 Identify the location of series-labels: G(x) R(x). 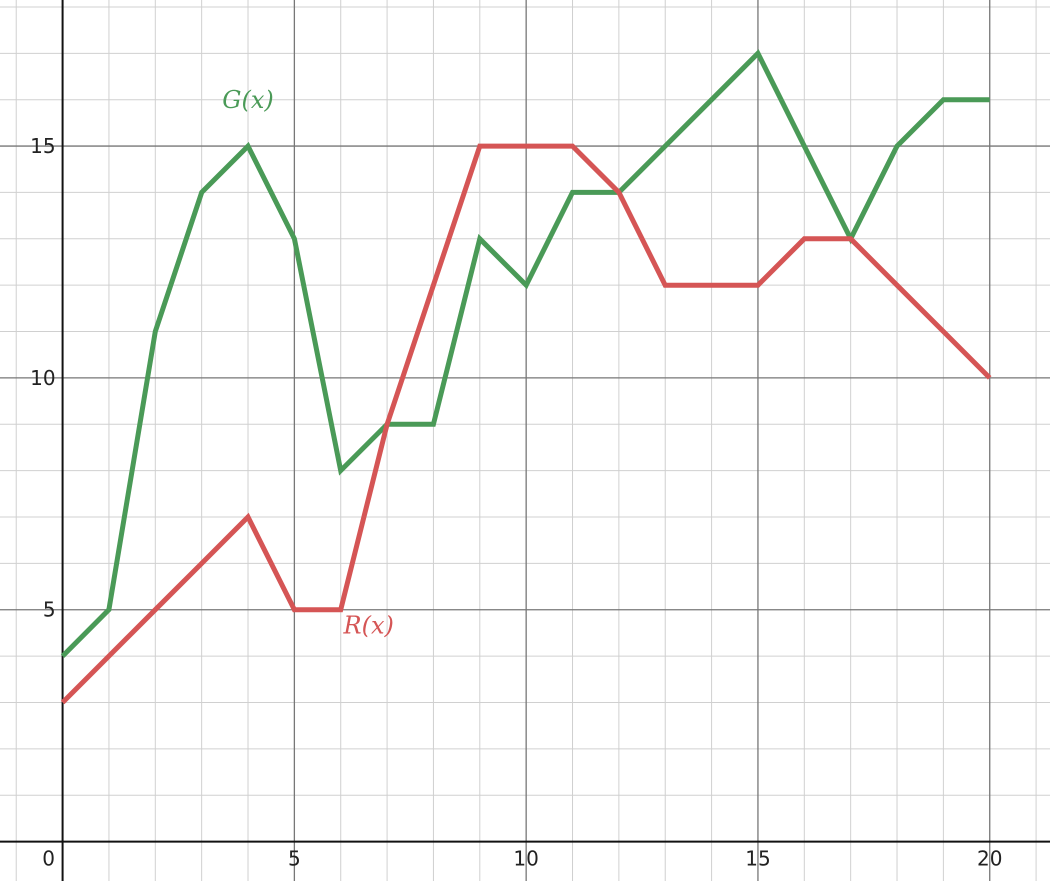
(308, 363).